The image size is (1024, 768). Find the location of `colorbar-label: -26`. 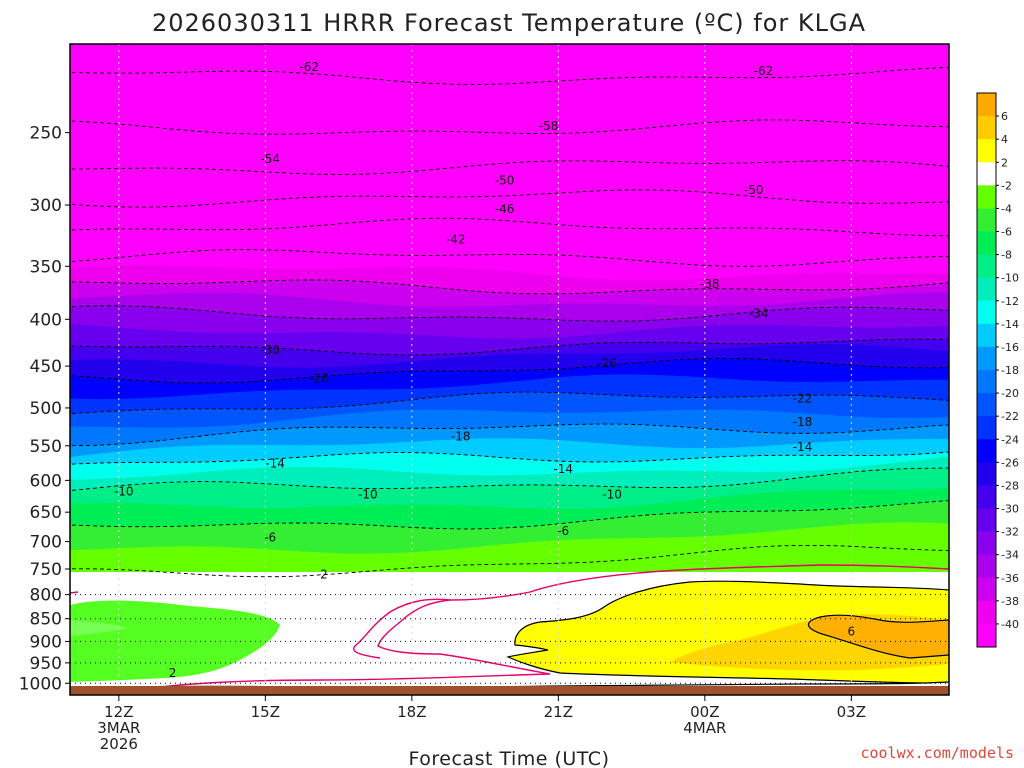

colorbar-label: -26 is located at coordinates (1010, 462).